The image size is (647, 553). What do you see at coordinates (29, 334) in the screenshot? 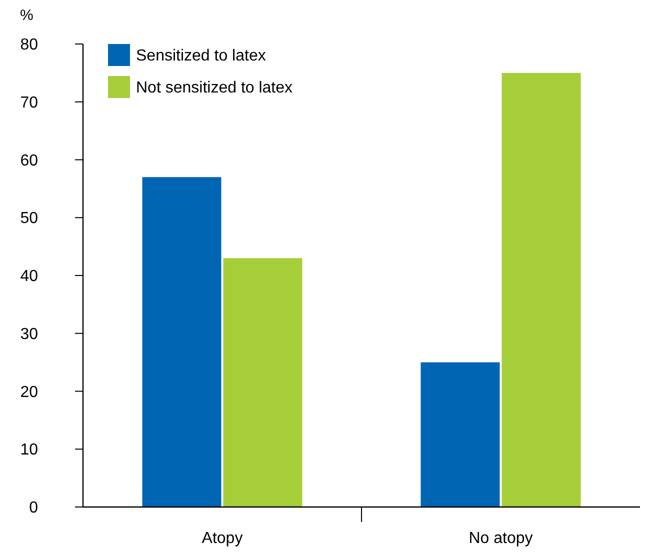
I see `y-tick-label: 30` at bounding box center [29, 334].